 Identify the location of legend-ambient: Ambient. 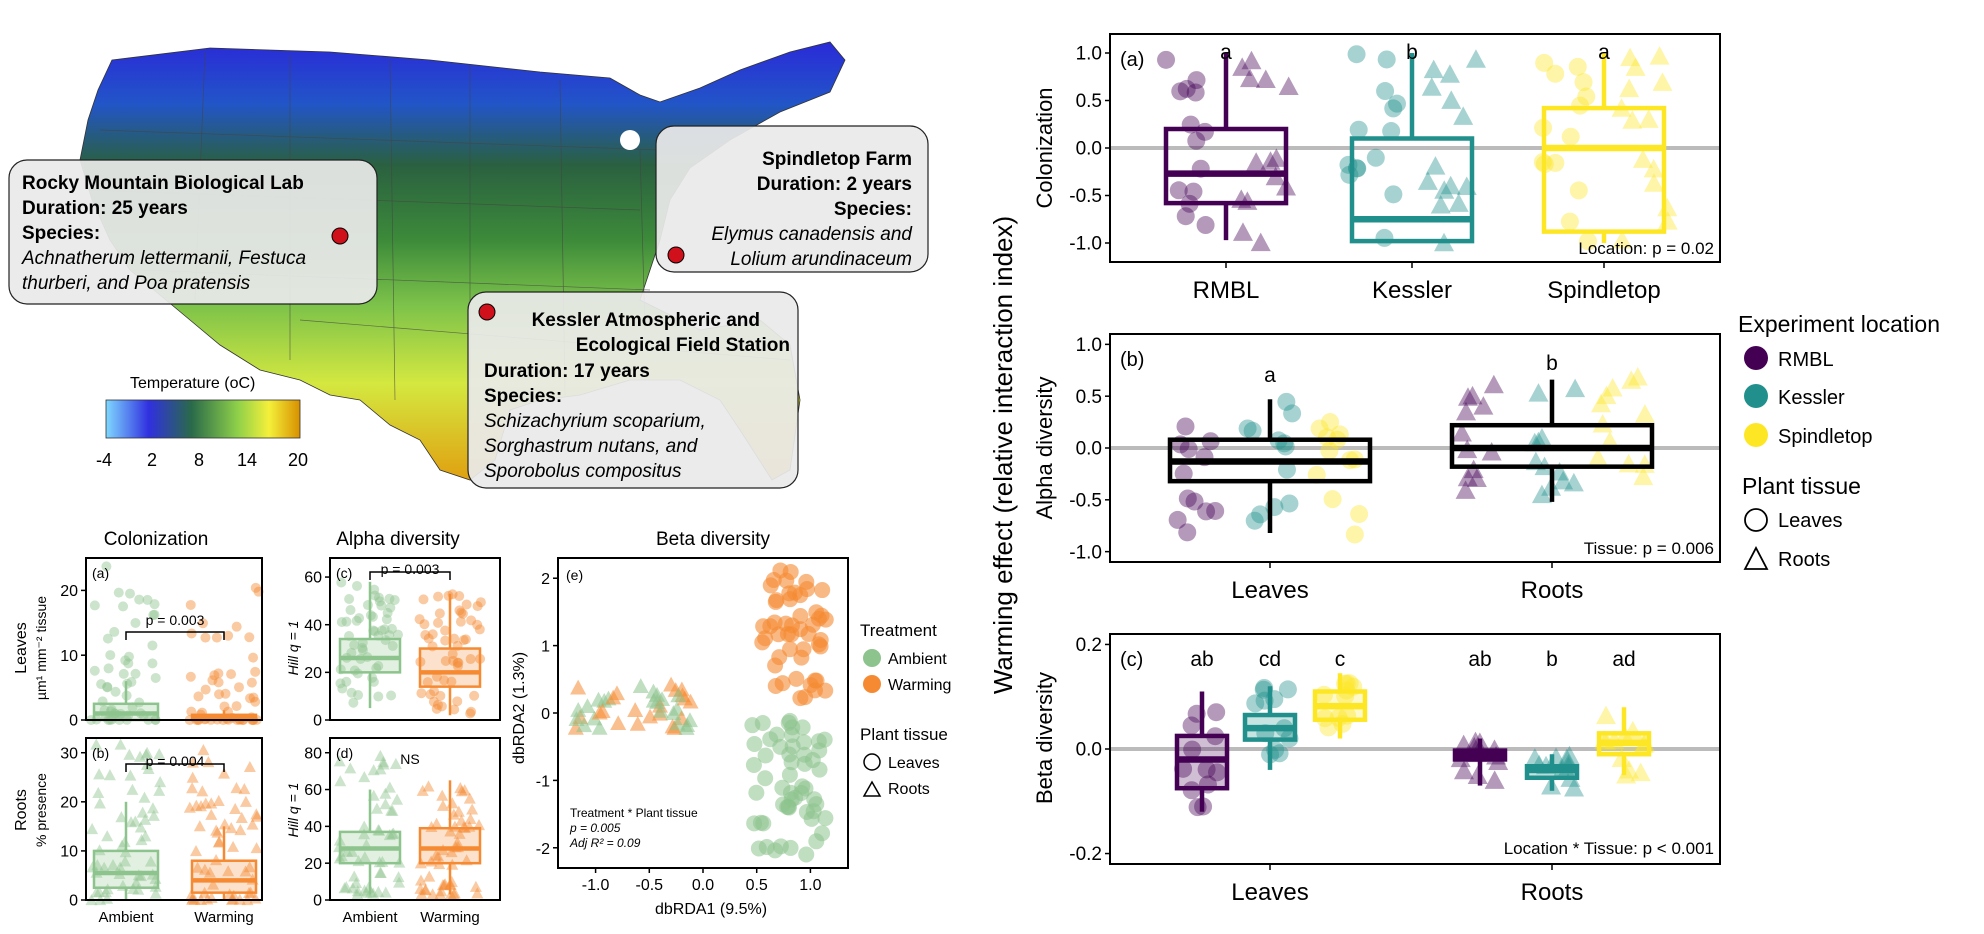
(917, 659).